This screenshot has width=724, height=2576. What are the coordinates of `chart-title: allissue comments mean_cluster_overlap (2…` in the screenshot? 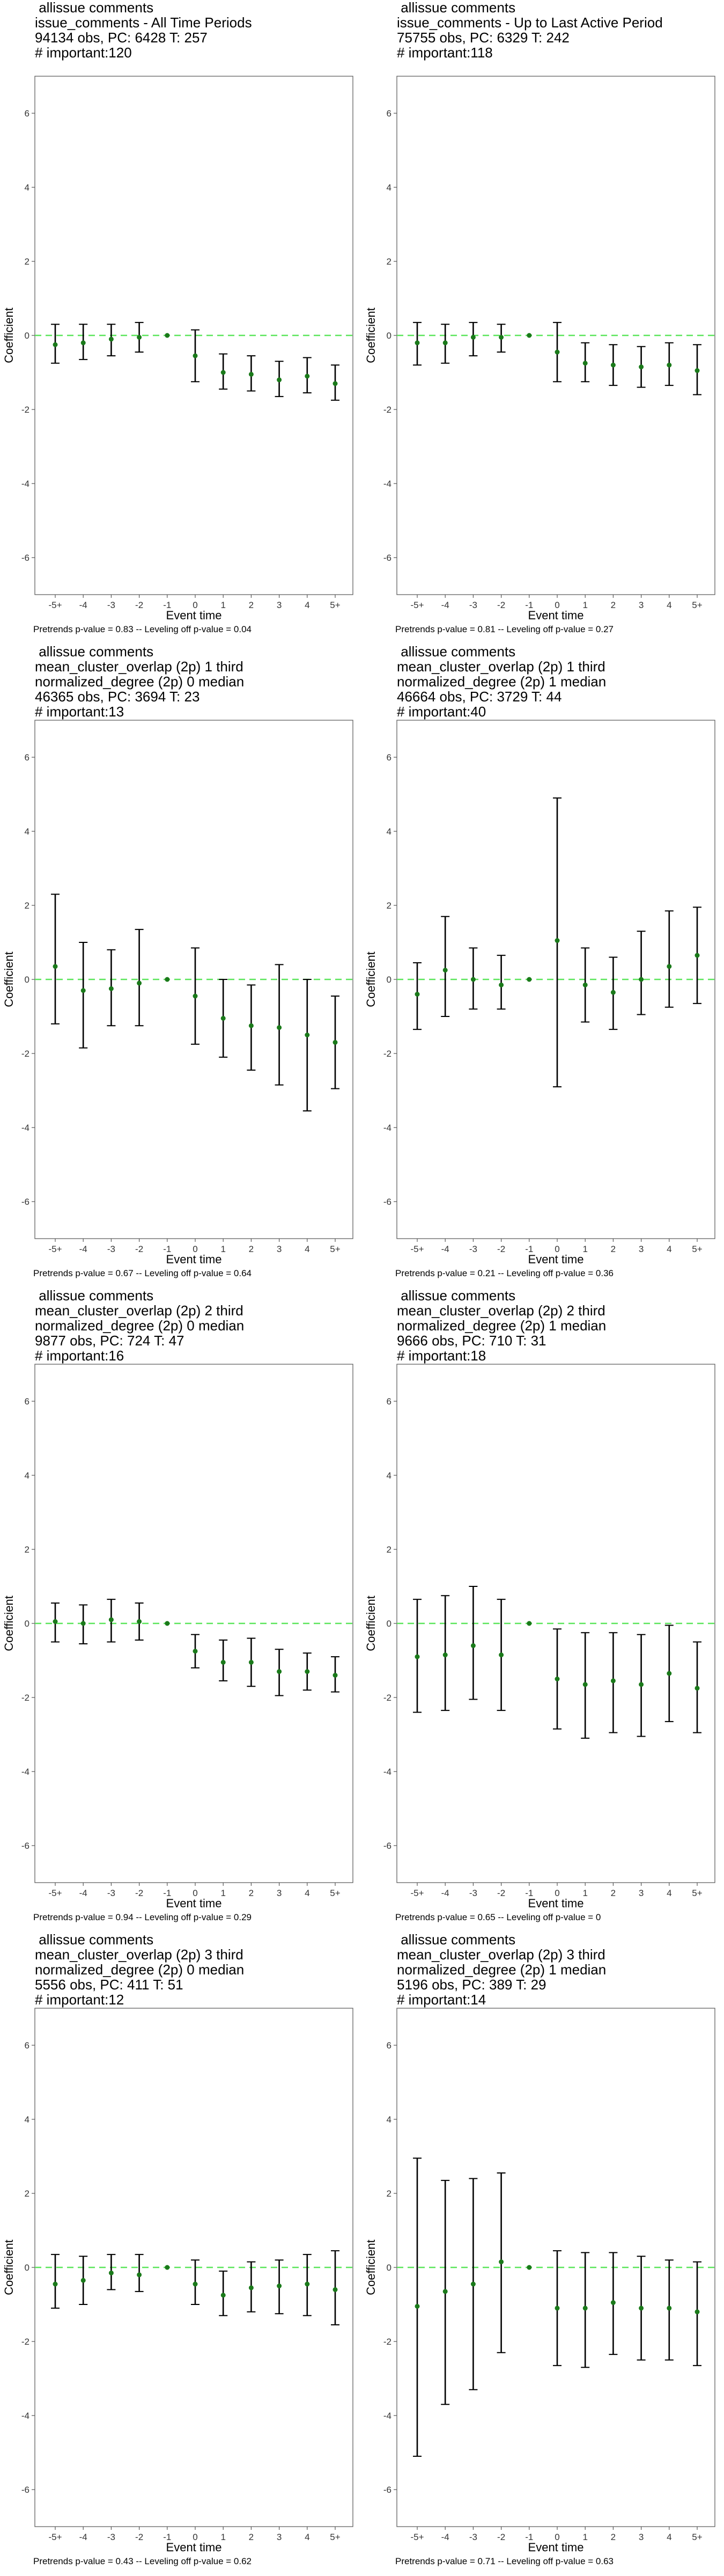 It's located at (139, 1325).